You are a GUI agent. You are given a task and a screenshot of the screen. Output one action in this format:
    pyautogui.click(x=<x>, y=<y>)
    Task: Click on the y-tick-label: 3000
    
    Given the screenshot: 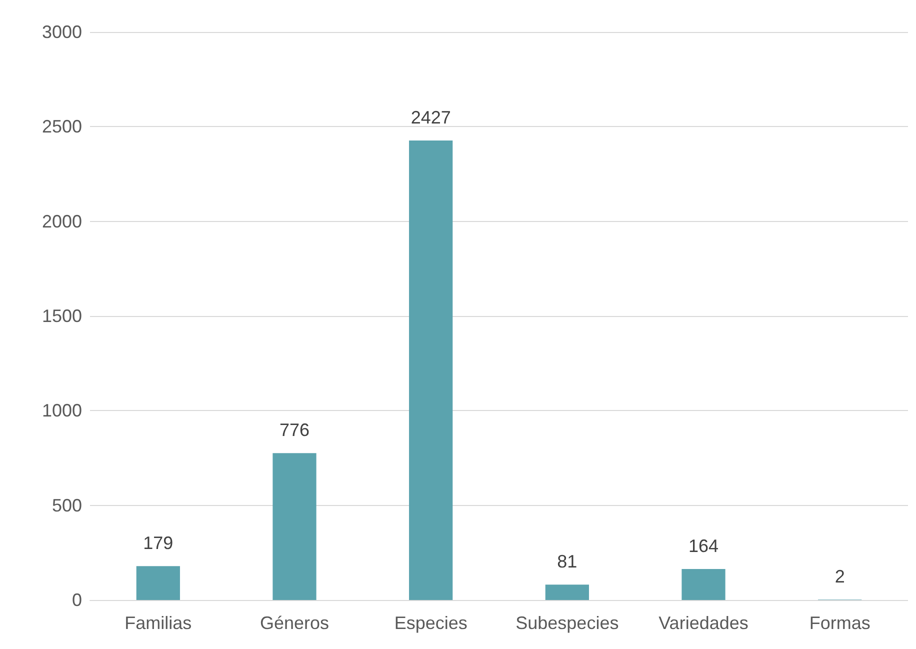 What is the action you would take?
    pyautogui.click(x=62, y=32)
    